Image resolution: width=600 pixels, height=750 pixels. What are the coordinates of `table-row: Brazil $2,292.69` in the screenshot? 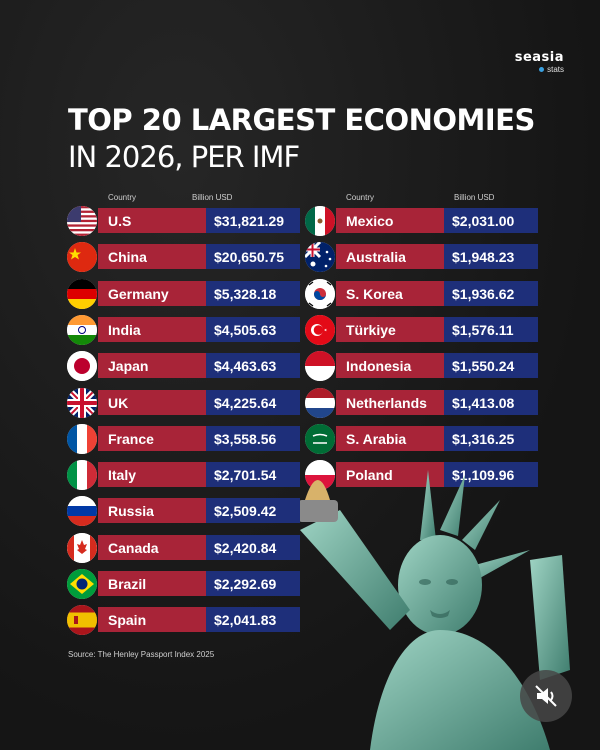 It's located at (199, 583).